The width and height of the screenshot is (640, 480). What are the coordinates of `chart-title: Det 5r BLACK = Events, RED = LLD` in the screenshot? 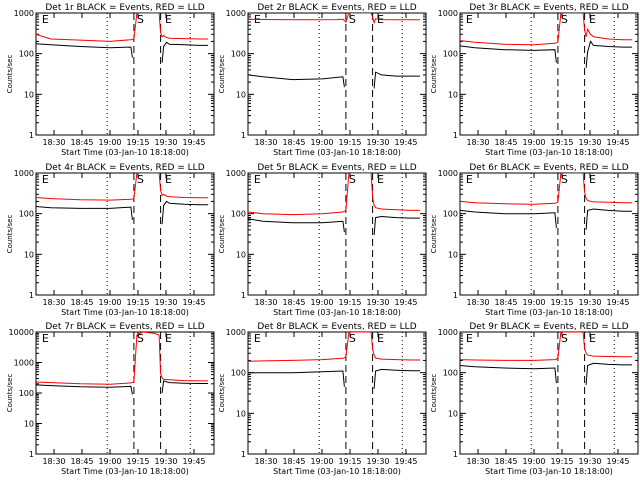 It's located at (336, 168).